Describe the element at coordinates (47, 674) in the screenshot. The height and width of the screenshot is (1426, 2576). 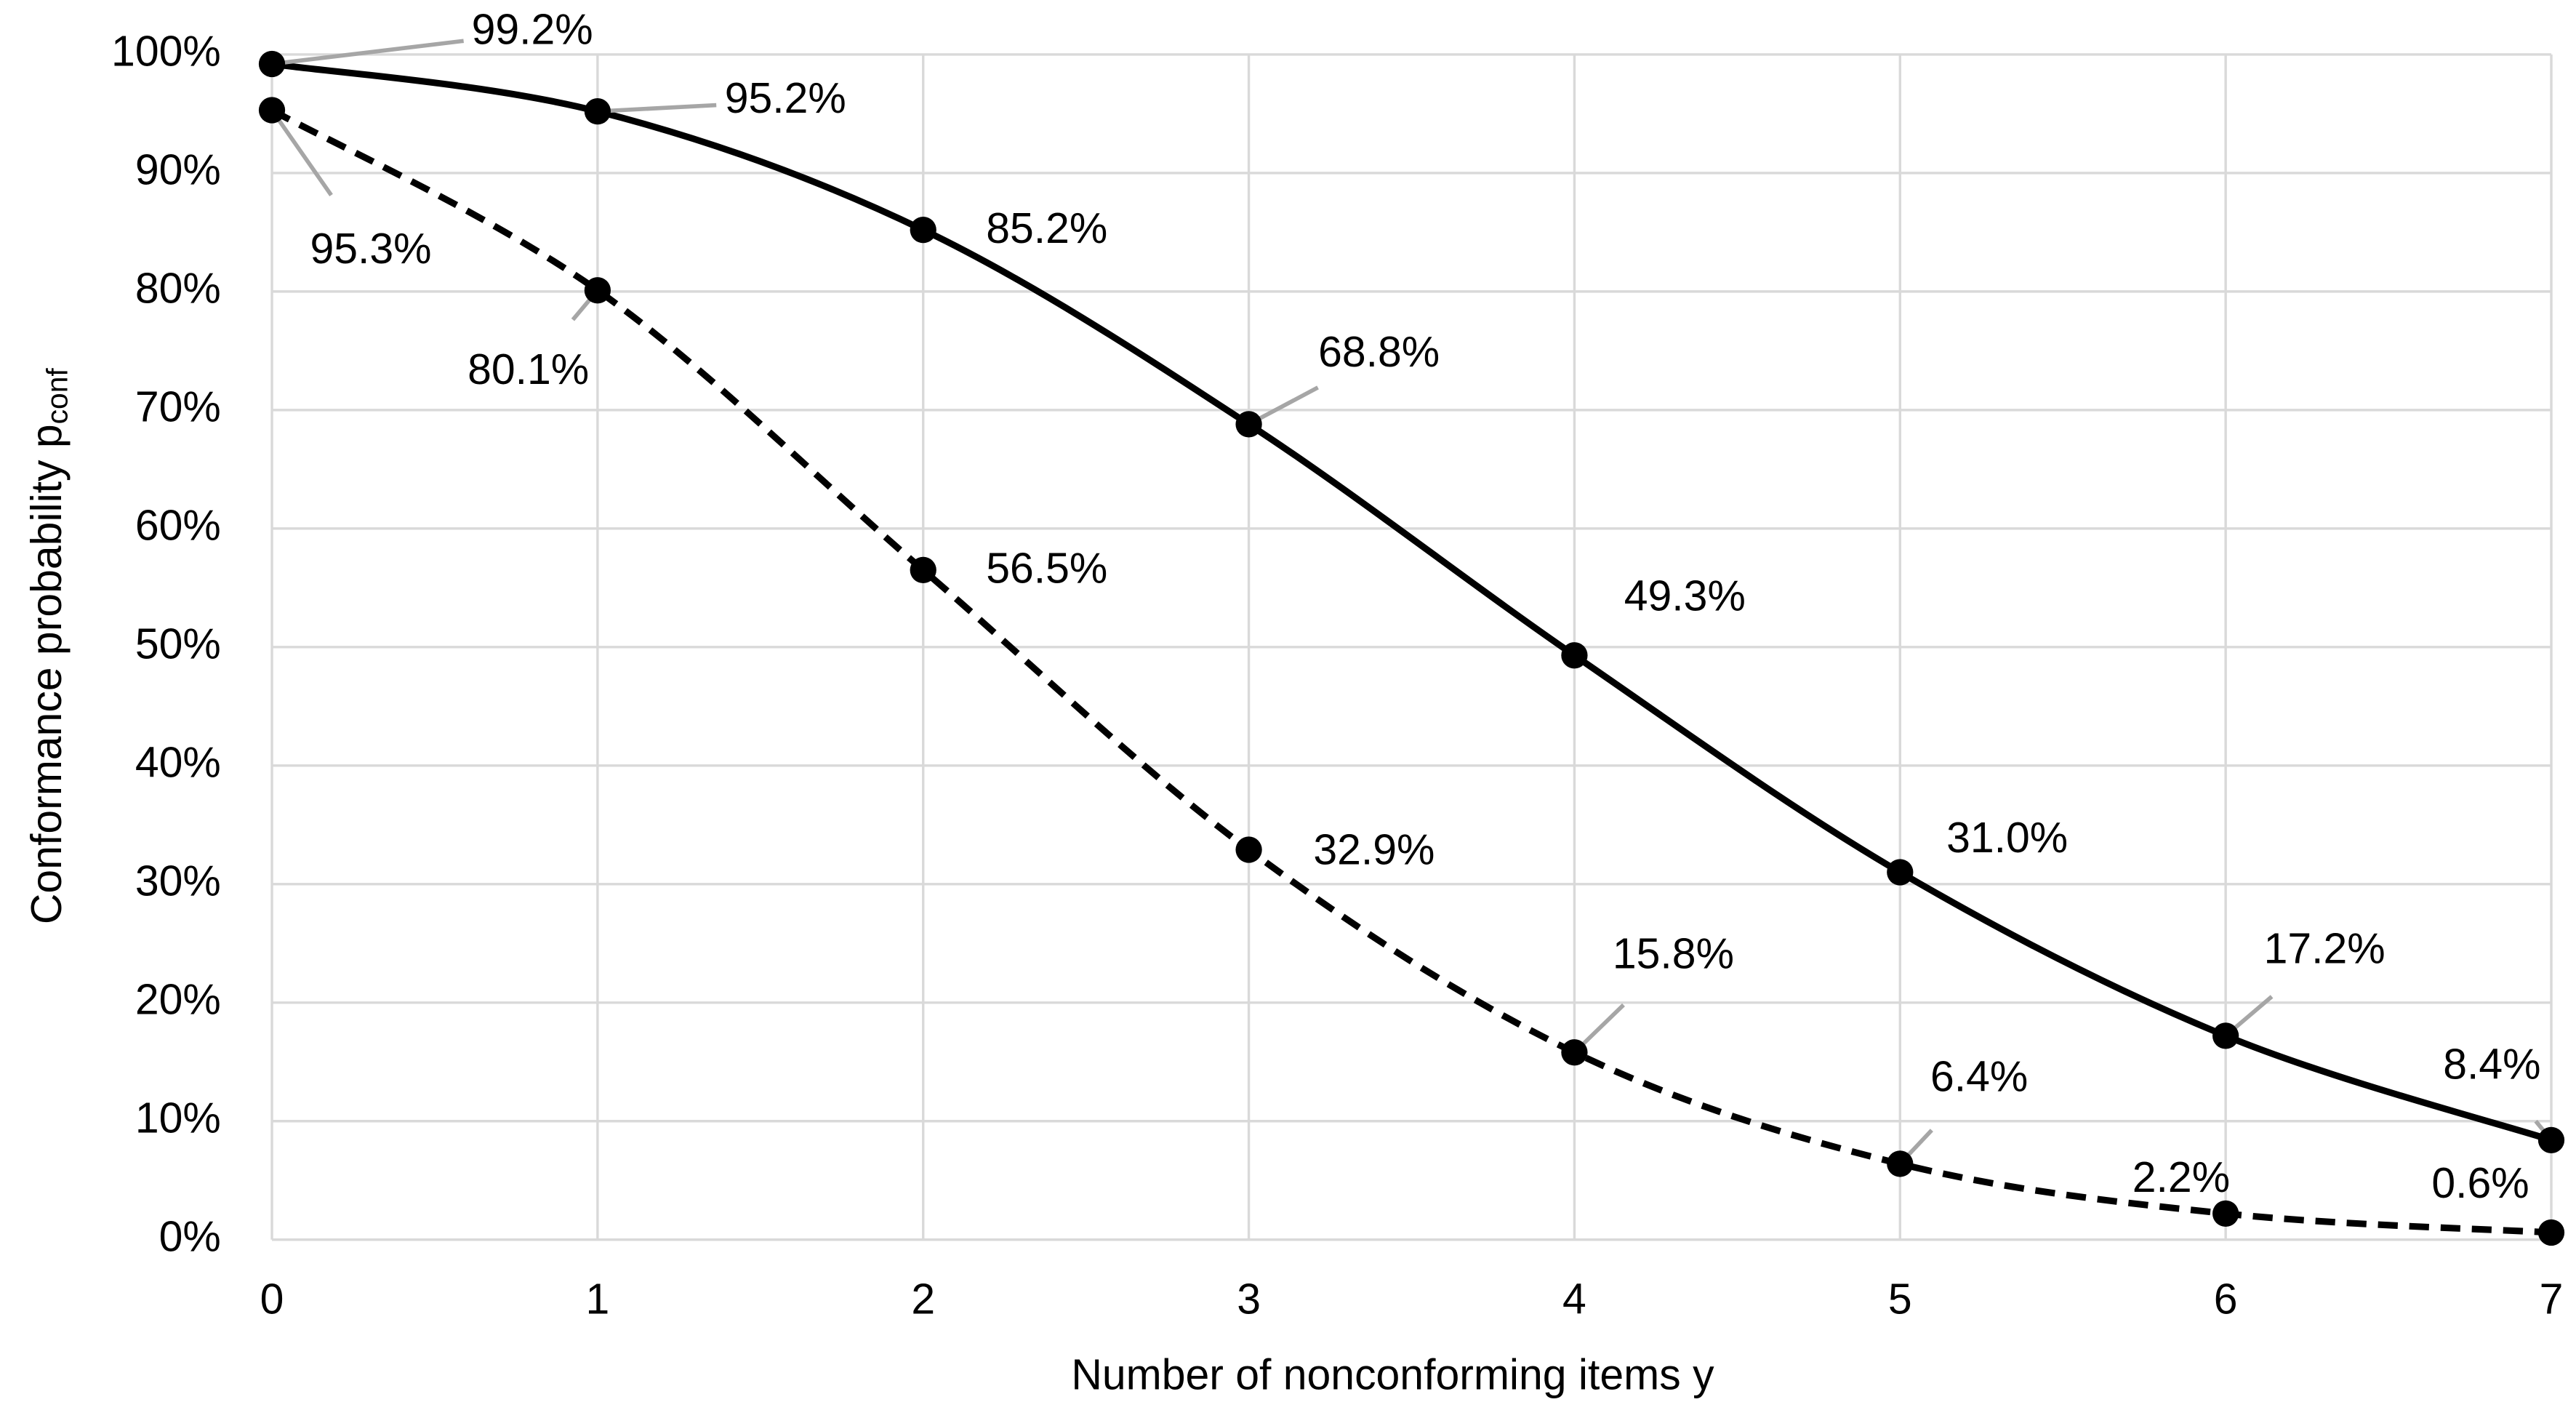
I see `y-axis-title-main: Conformance probability p` at that location.